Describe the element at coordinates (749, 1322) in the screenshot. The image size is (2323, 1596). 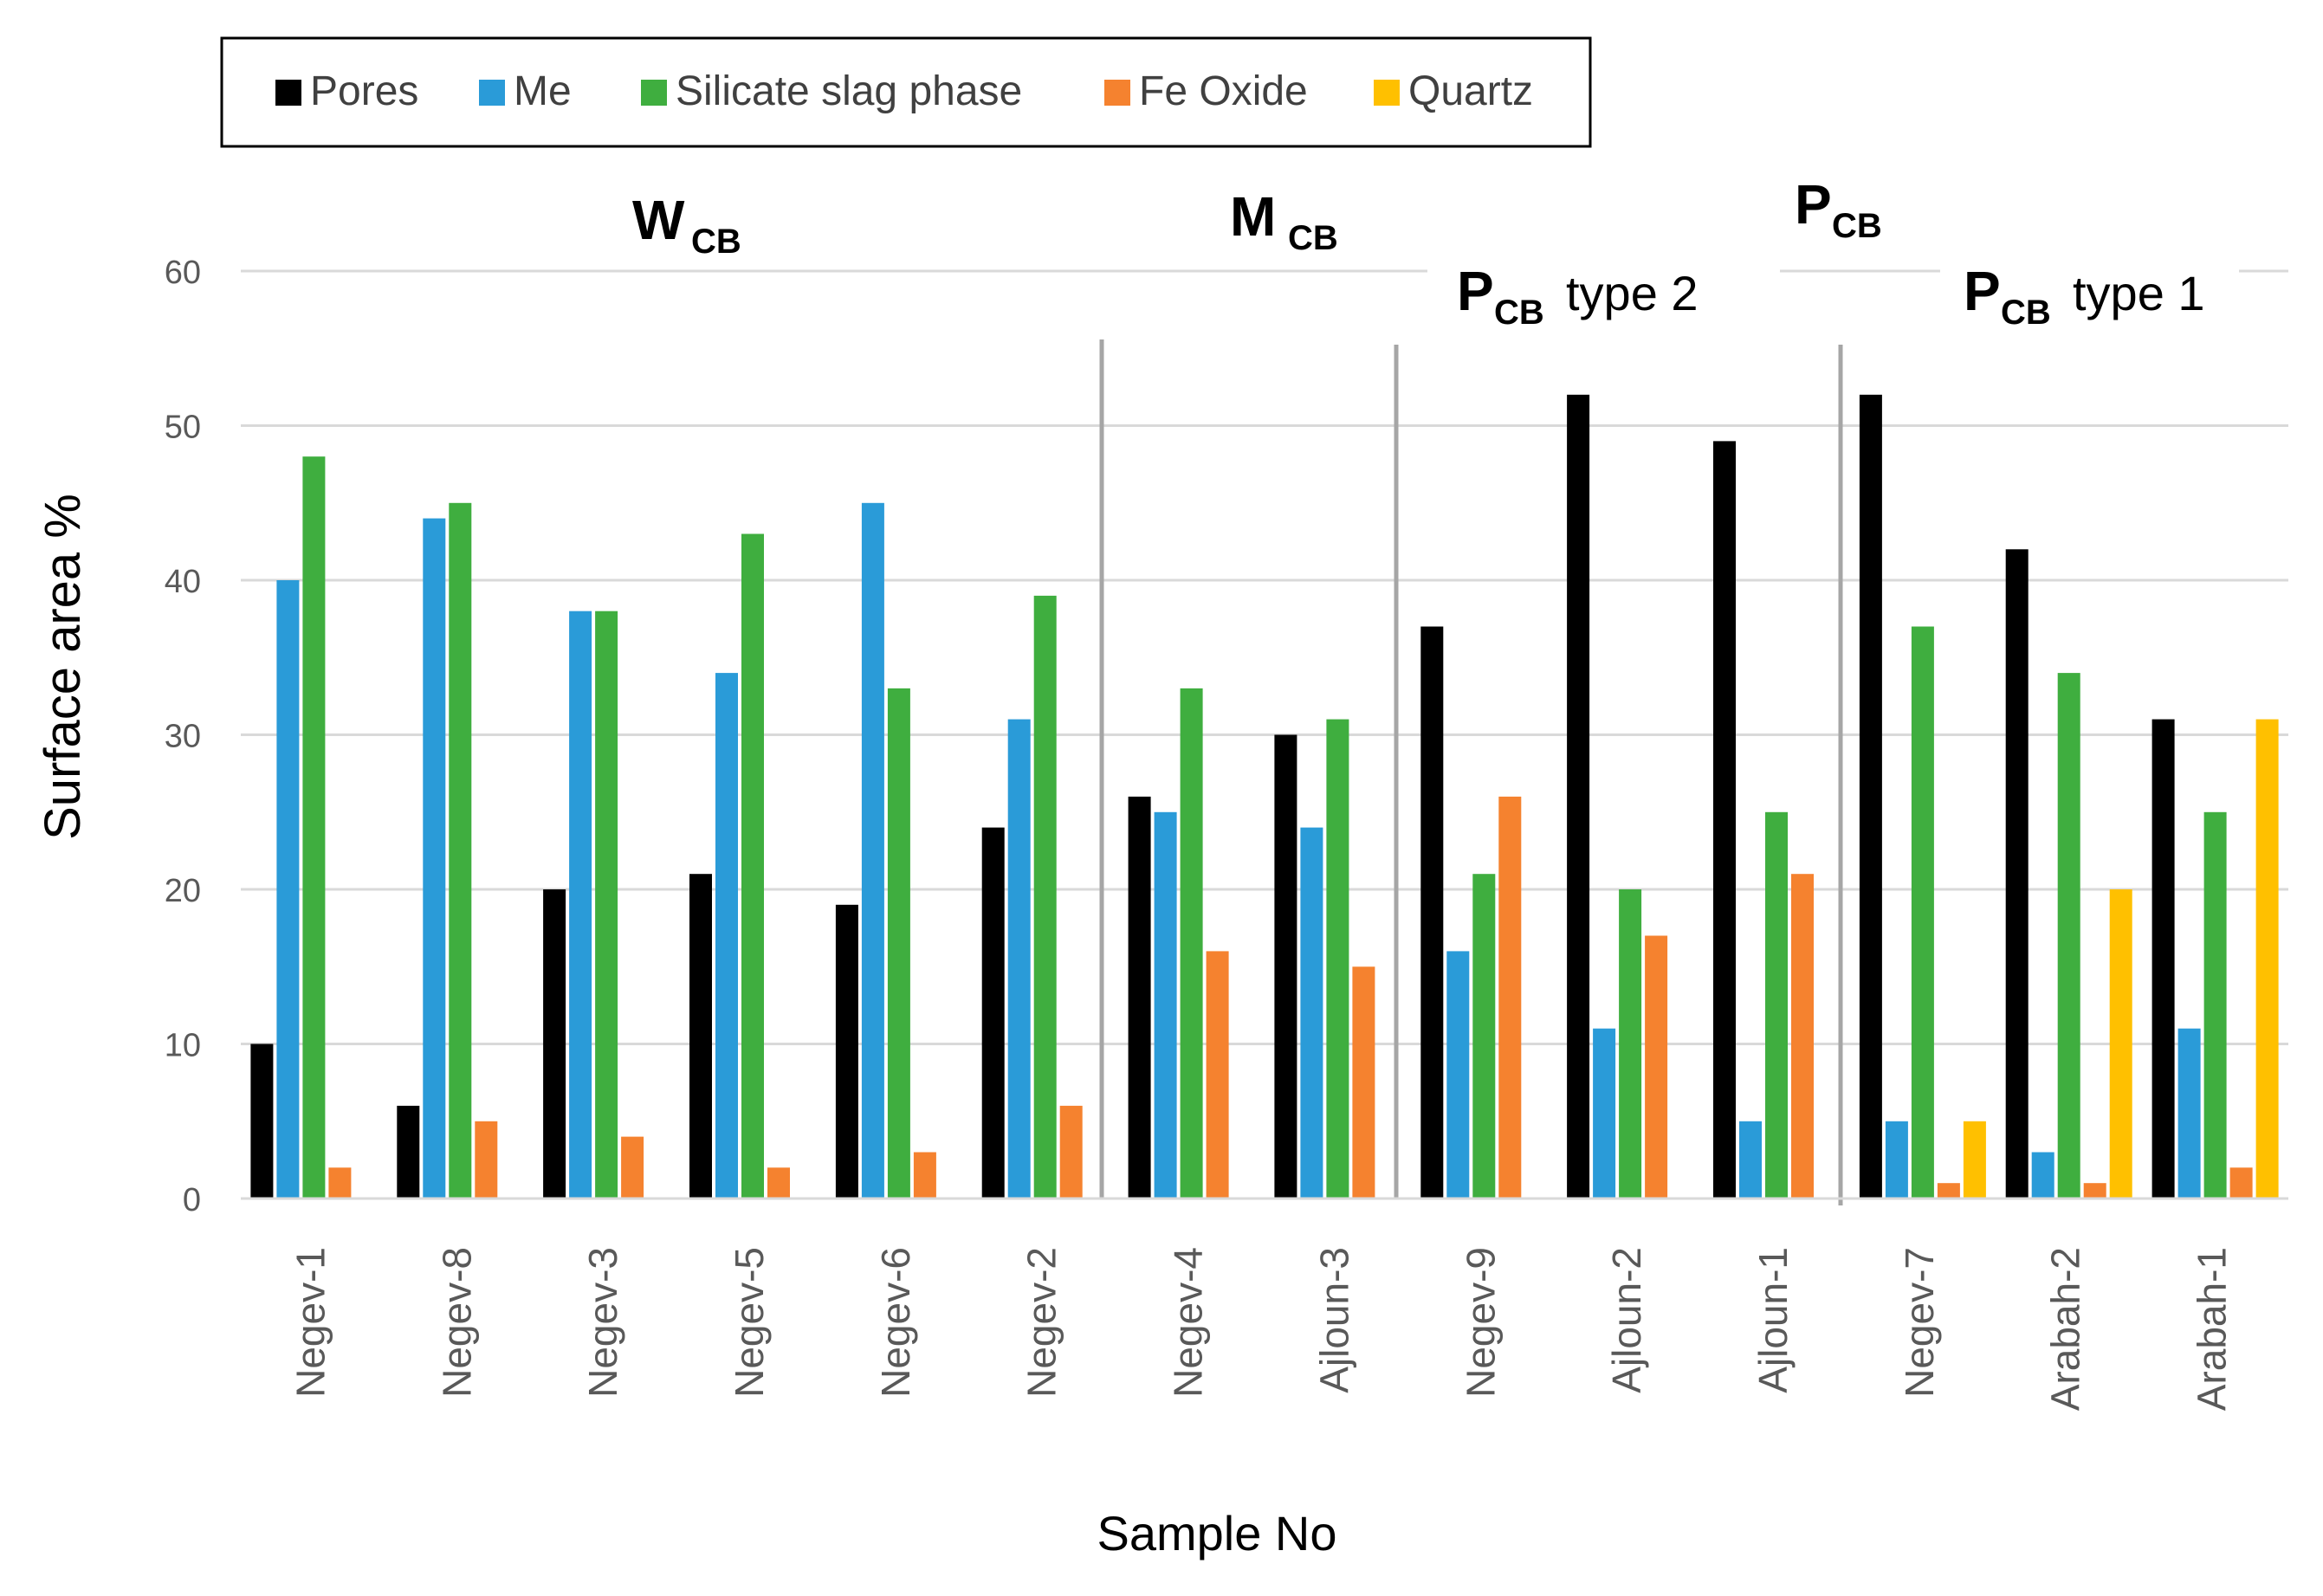
I see `x-tick-label: Negev-5` at that location.